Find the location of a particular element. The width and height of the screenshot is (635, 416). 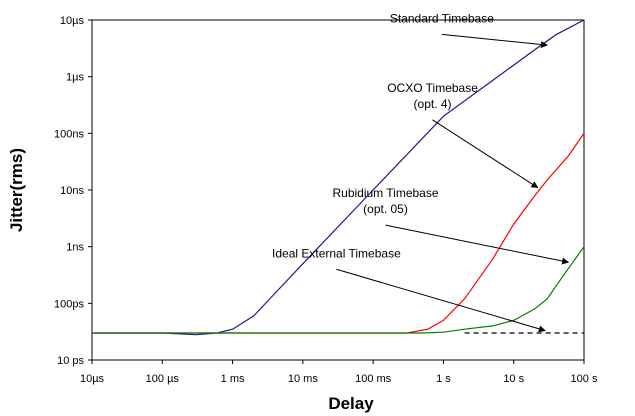

x-tick-label: 100 s is located at coordinates (584, 379).